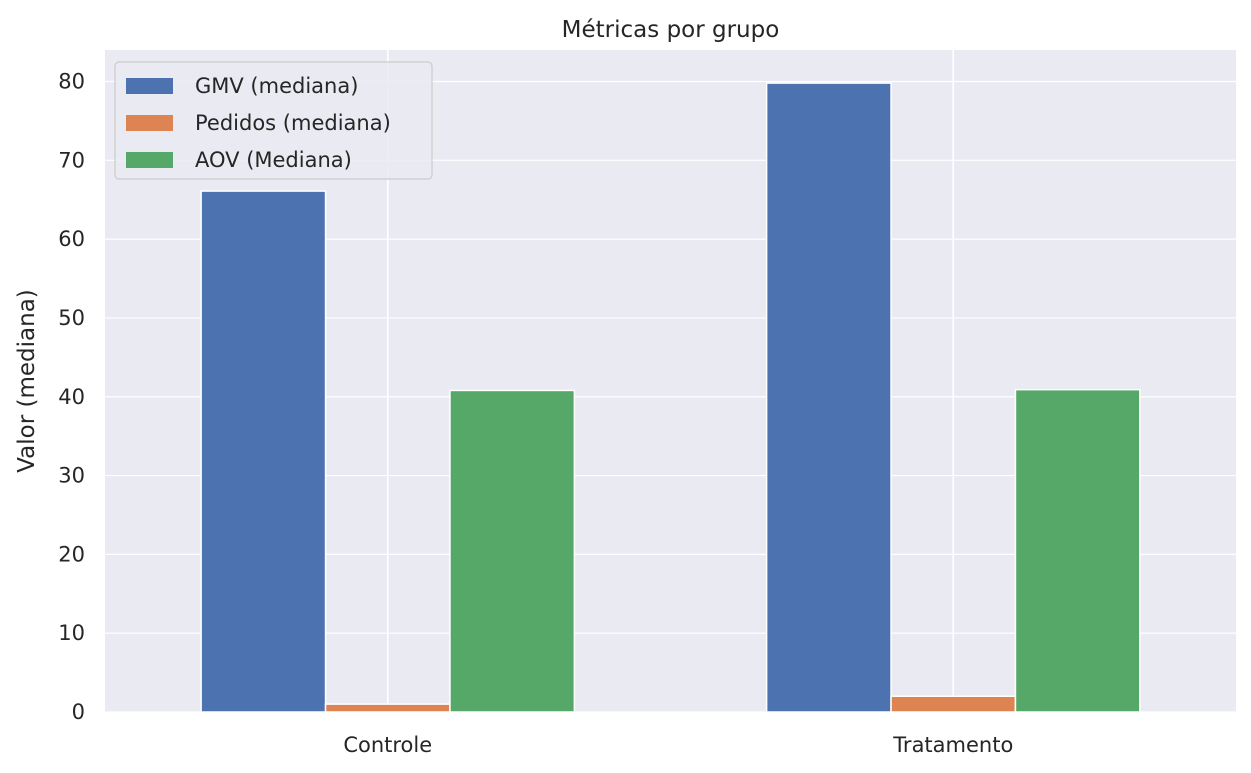  I want to click on legend-label: Pedidos (mediana), so click(293, 123).